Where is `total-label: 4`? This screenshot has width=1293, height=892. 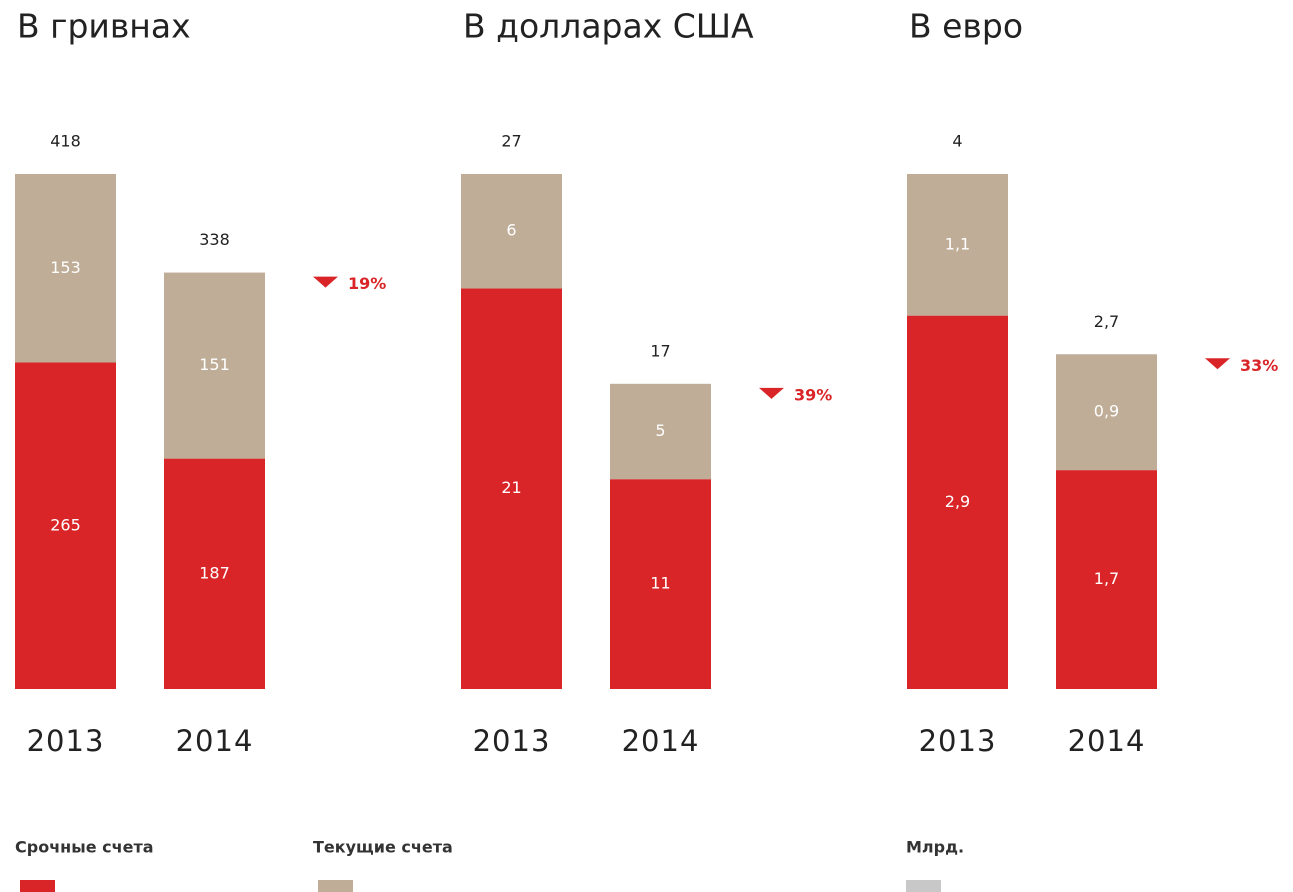 total-label: 4 is located at coordinates (957, 141).